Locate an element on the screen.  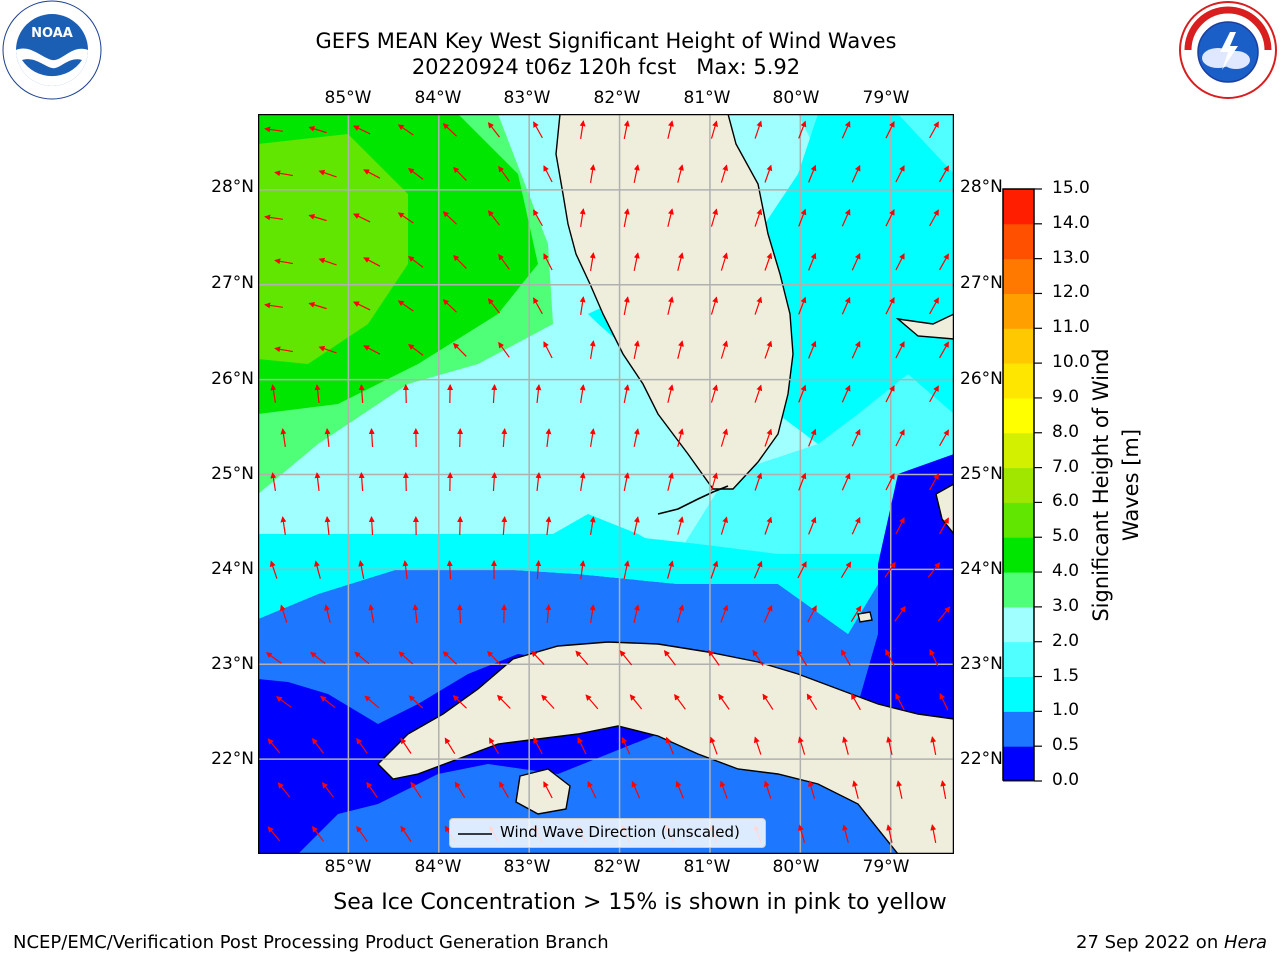
lon-label-bottom: 84°W is located at coordinates (438, 867).